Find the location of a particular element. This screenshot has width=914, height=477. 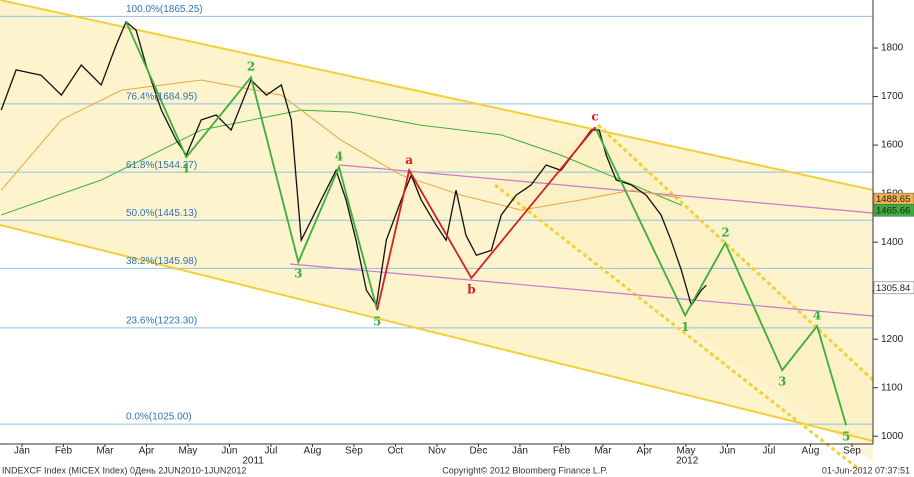

footer-right: 01-Jun-2012 07:37:51 is located at coordinates (866, 470).